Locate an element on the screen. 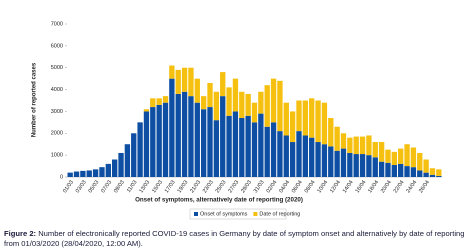  x-tick-label: 27/03 is located at coordinates (233, 187).